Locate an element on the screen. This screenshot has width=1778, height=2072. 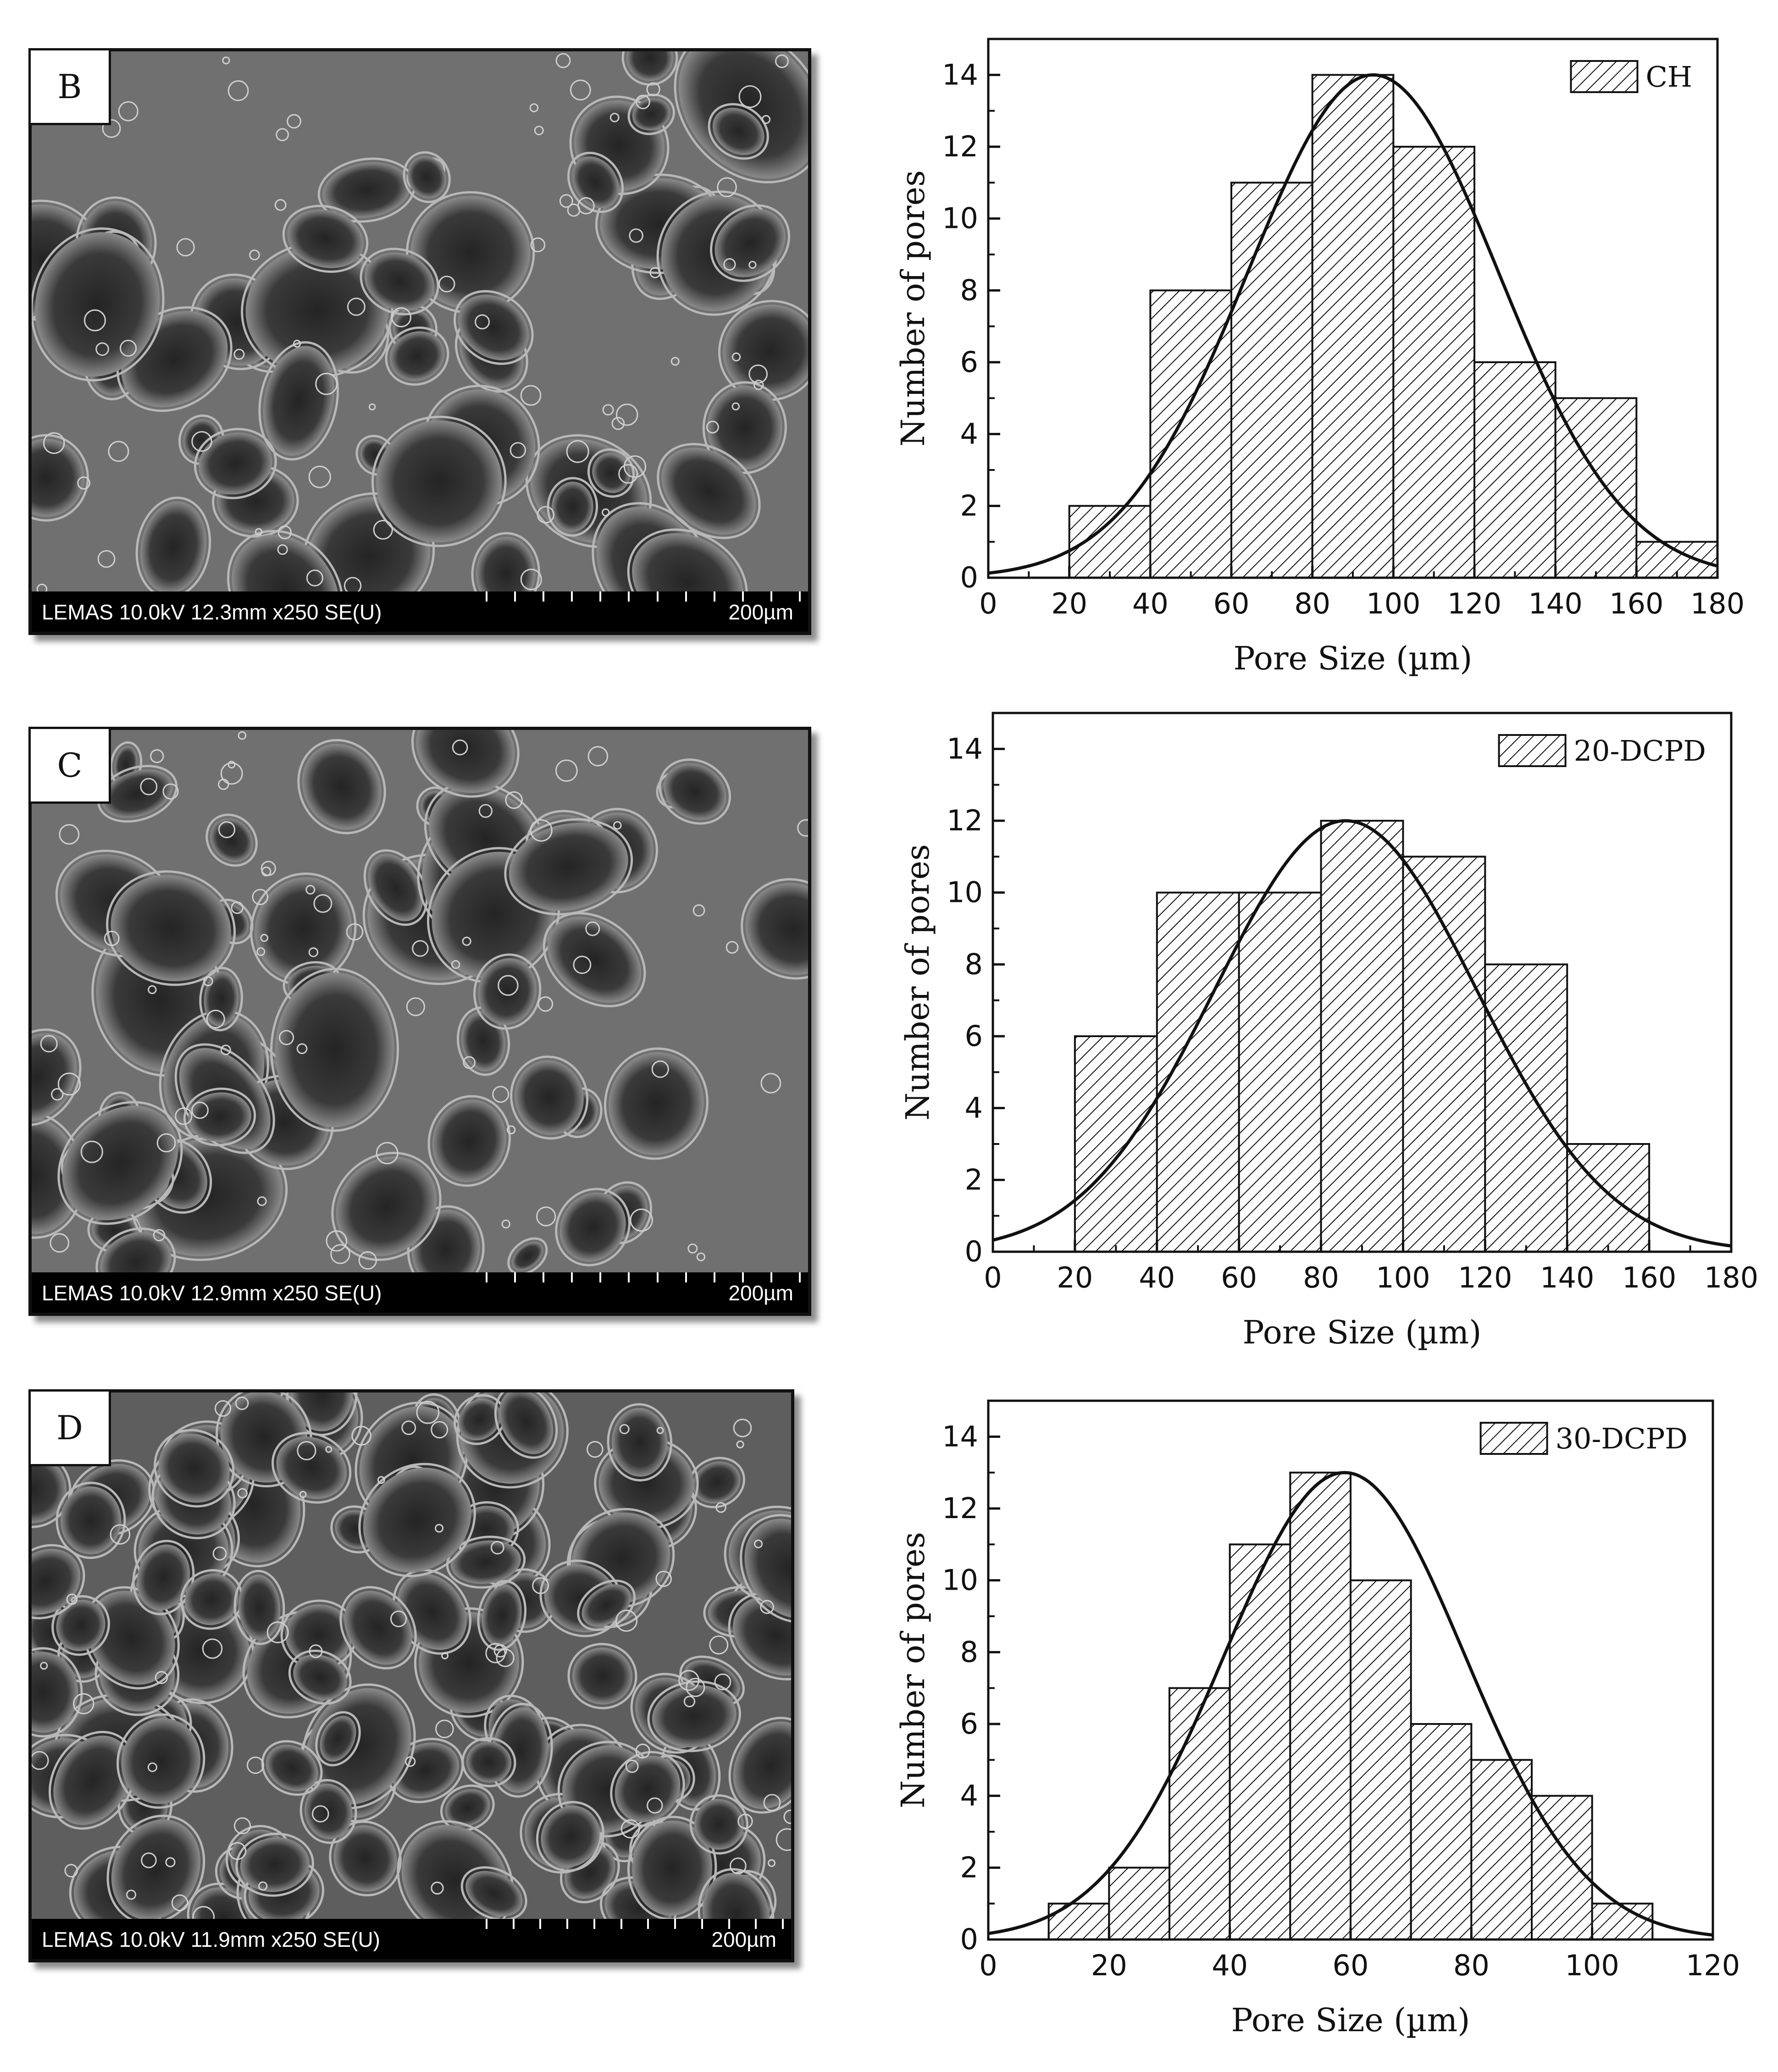
x-tick-label: 40 is located at coordinates (1150, 604).